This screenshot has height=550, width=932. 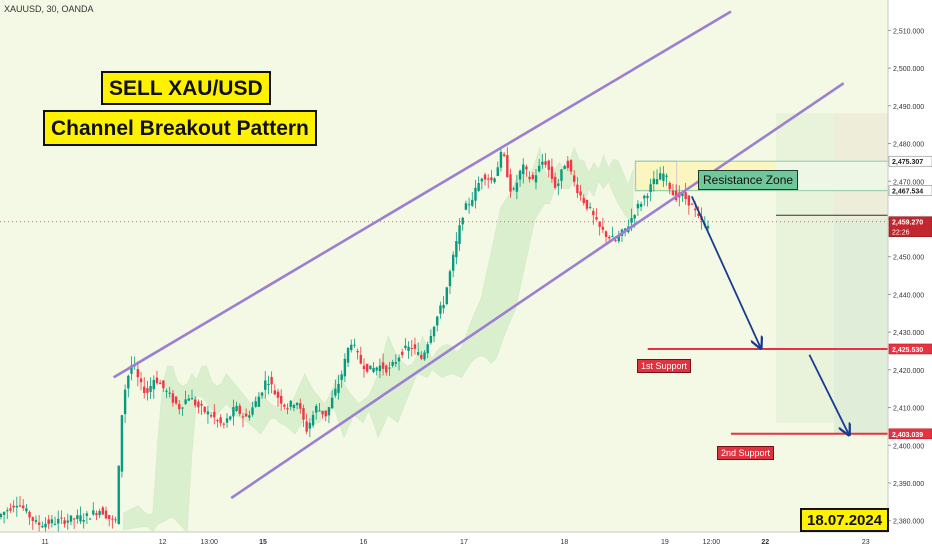 What do you see at coordinates (910, 275) in the screenshot?
I see `price-axis-bg` at bounding box center [910, 275].